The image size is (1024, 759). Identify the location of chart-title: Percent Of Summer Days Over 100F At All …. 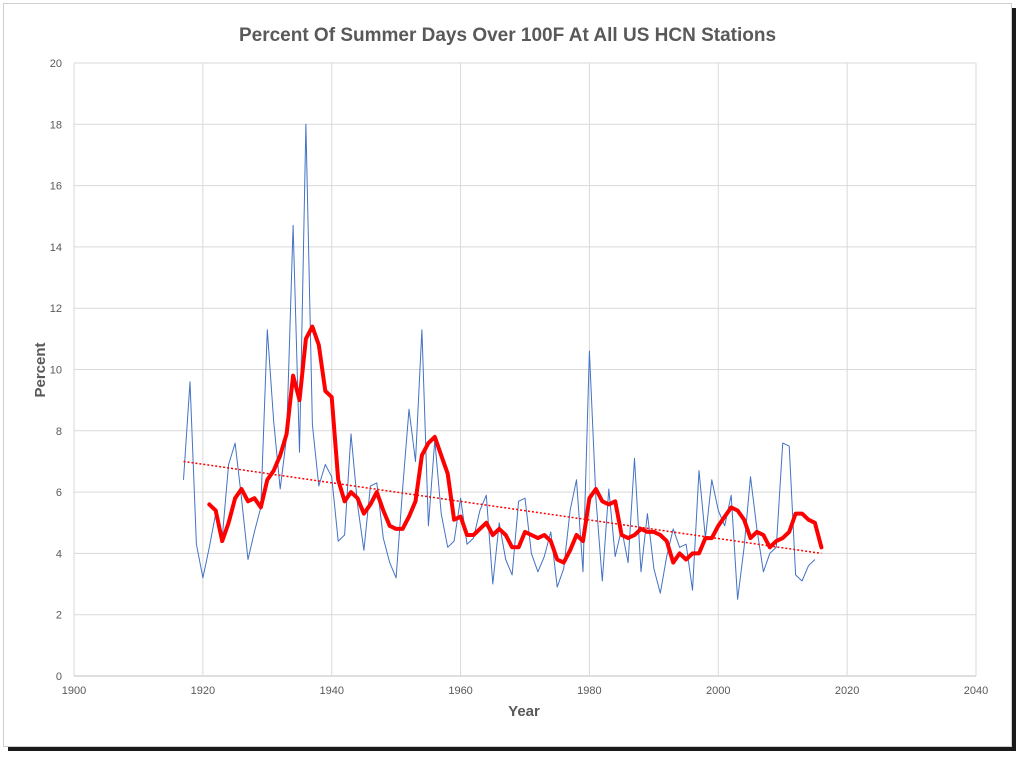
(507, 35).